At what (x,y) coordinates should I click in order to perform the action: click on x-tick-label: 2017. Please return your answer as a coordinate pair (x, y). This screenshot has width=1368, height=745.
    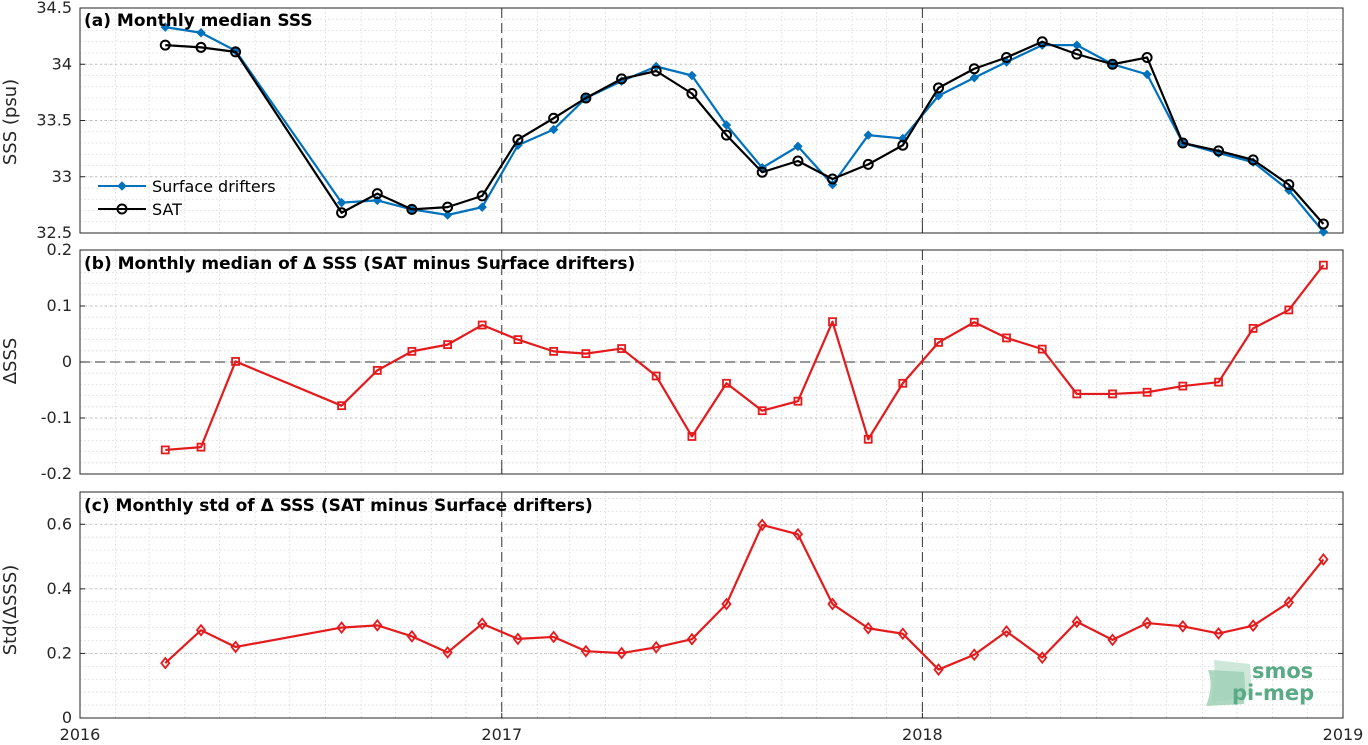
    Looking at the image, I should click on (501, 734).